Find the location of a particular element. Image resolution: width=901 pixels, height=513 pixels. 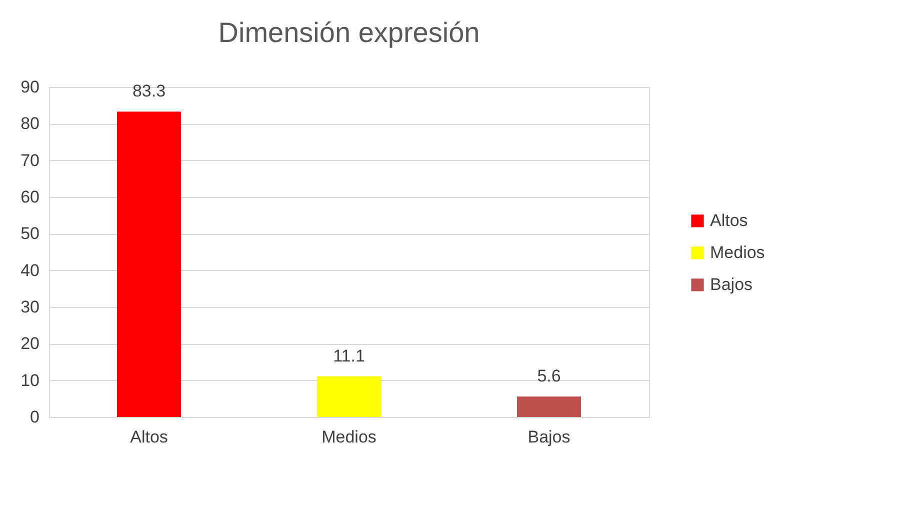

data-label: 83.3 is located at coordinates (149, 91).